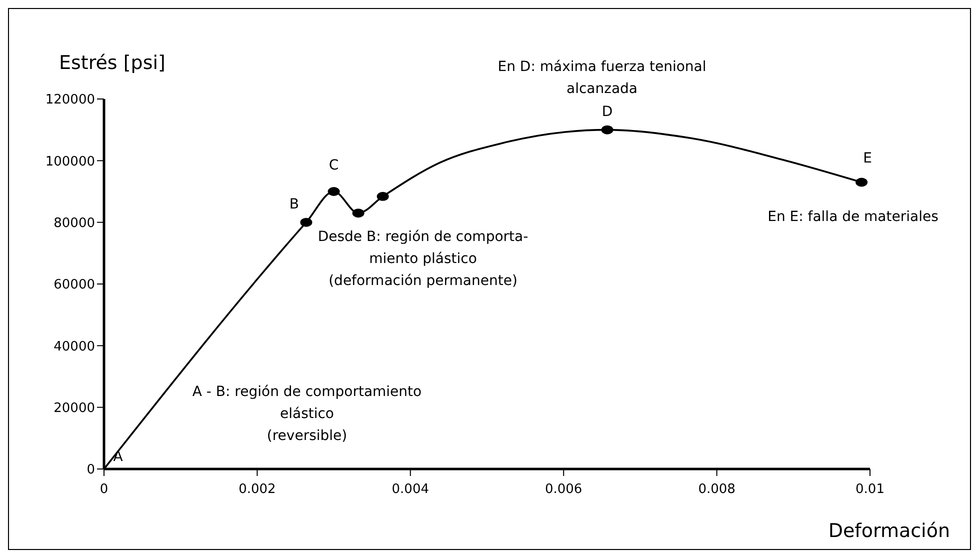 The height and width of the screenshot is (558, 979). What do you see at coordinates (563, 490) in the screenshot?
I see `x-tick-label: 0.006` at bounding box center [563, 490].